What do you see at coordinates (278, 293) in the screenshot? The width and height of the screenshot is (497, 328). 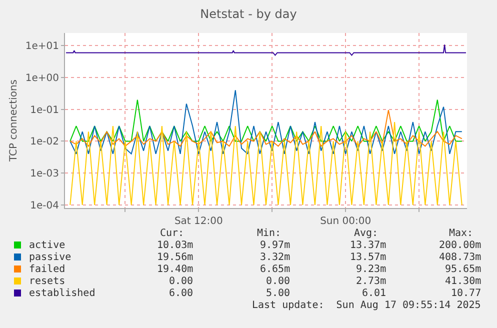 I see `text: 5.00` at bounding box center [278, 293].